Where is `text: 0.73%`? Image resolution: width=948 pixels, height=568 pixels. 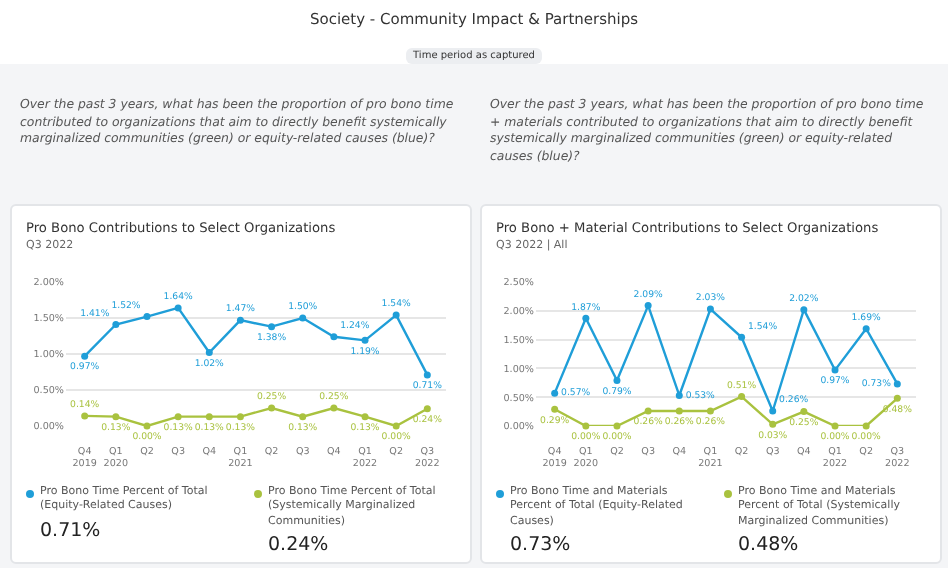
text: 0.73% is located at coordinates (541, 547).